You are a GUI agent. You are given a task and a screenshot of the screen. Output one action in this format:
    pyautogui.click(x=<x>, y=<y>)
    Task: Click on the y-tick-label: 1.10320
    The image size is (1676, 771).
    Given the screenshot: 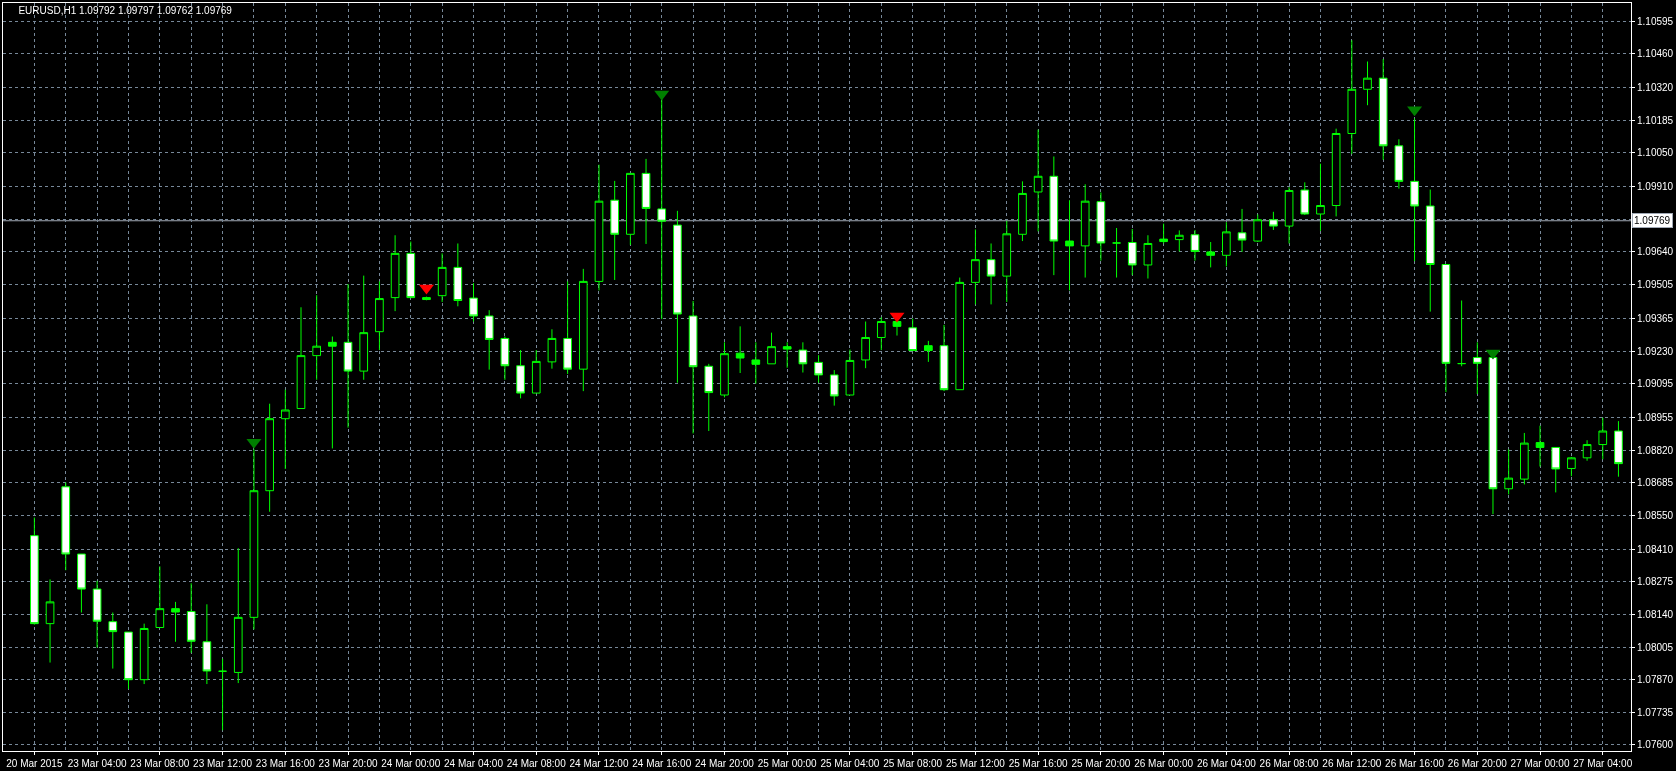 What is the action you would take?
    pyautogui.click(x=1655, y=88)
    